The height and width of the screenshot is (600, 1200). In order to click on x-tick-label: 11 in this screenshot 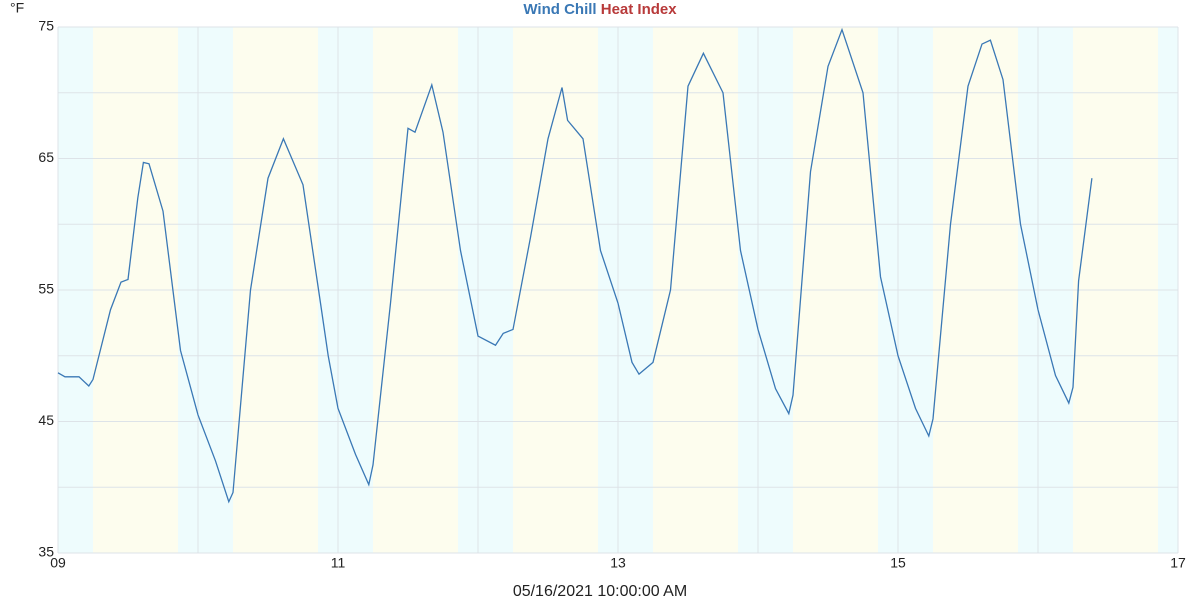, I will do `click(338, 563)`.